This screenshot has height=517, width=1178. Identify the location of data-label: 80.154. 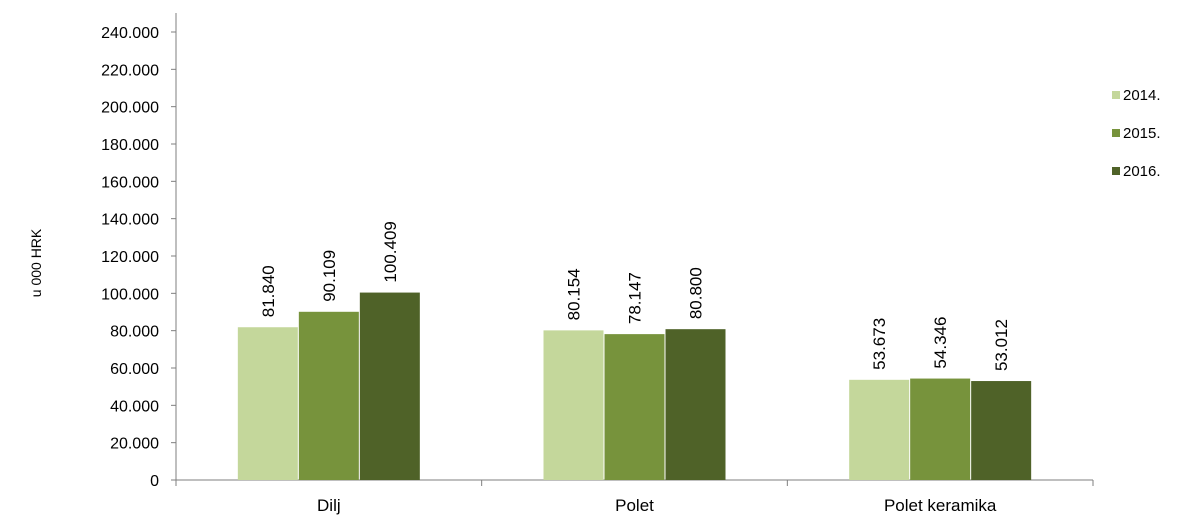
(574, 294).